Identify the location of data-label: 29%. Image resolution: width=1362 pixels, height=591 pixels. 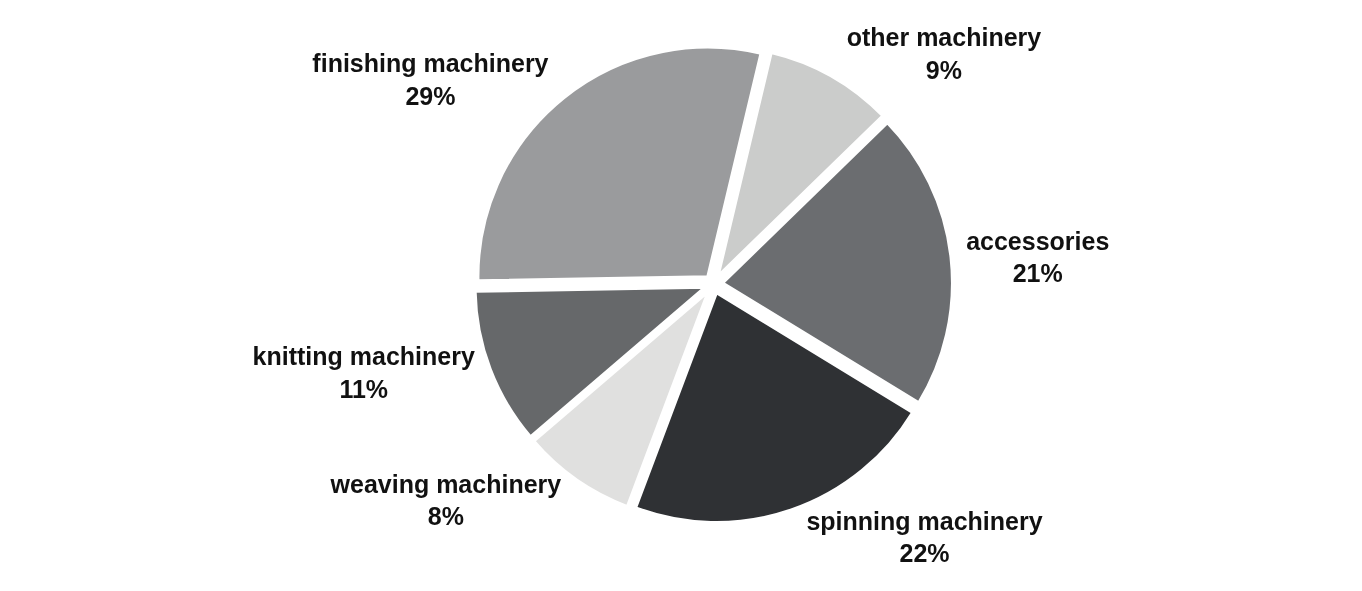
(430, 95).